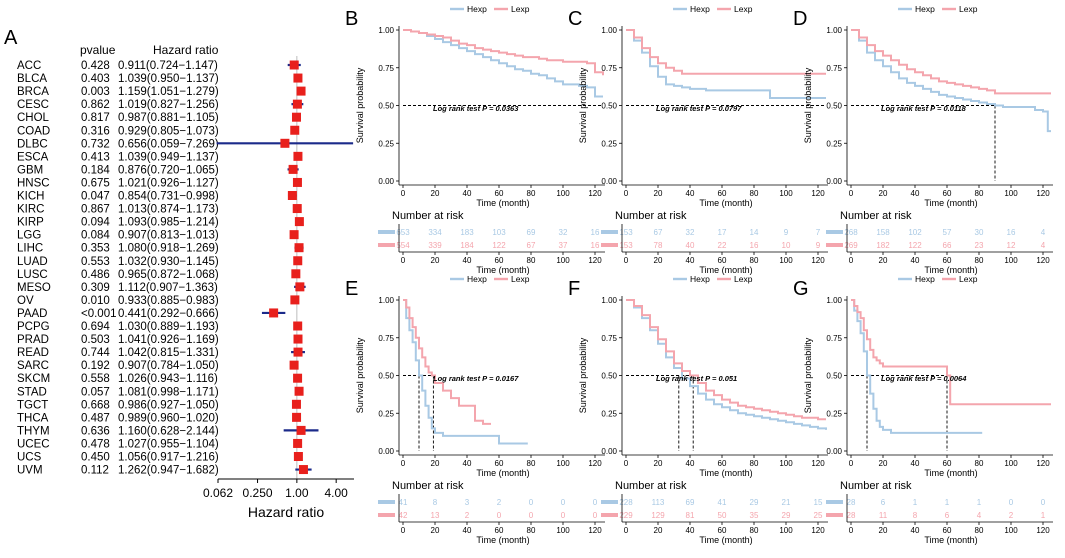  I want to click on risk-count-hexp: 183, so click(467, 232).